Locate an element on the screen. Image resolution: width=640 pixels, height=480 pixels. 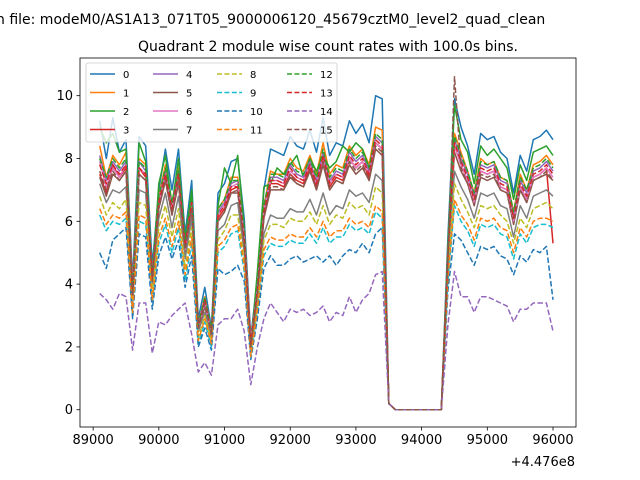
legend-label-3: 3 is located at coordinates (126, 130).